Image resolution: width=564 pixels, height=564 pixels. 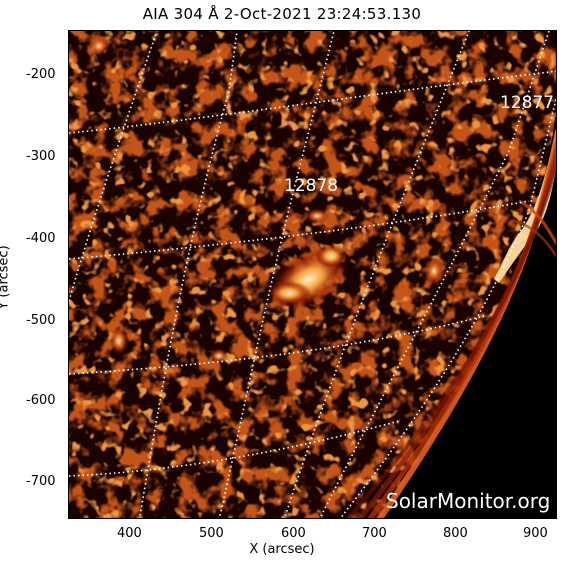 I want to click on region-label-12878: 12878, so click(x=311, y=186).